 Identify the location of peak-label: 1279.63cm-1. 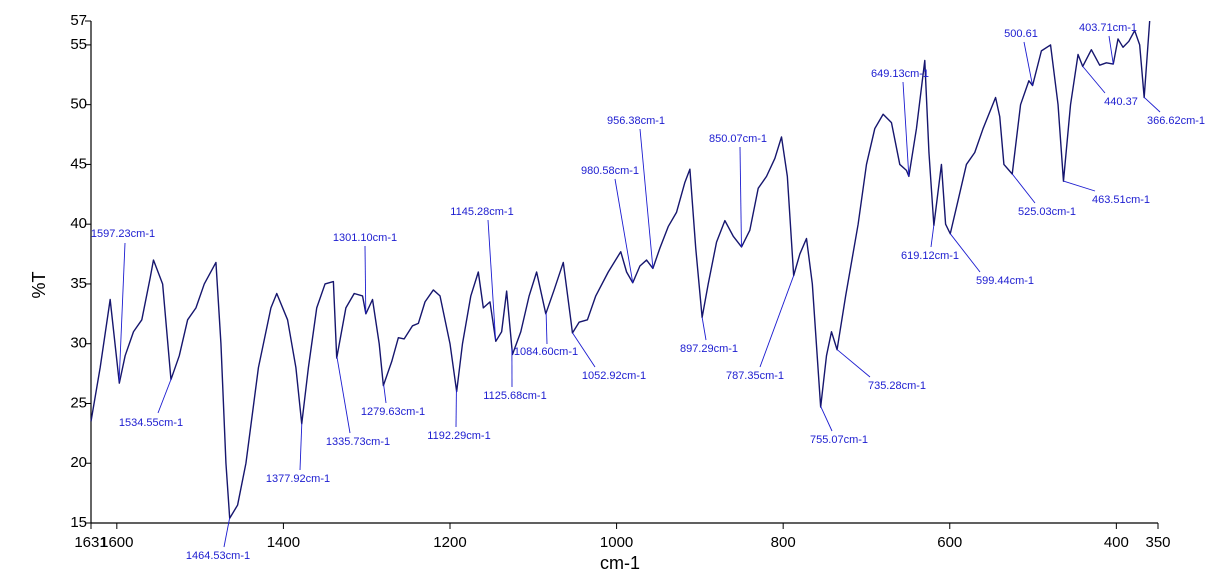
(393, 412).